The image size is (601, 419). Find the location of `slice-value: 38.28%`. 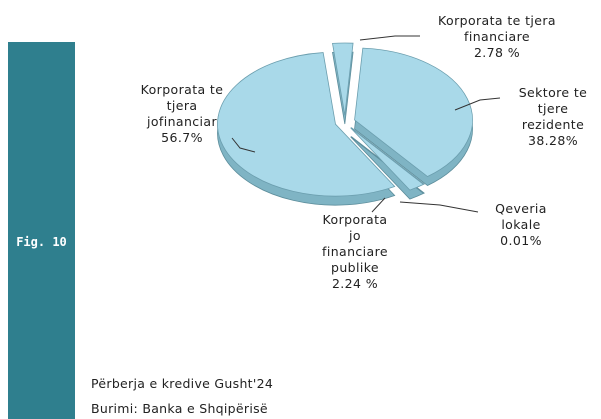

slice-value: 38.28% is located at coordinates (553, 140).